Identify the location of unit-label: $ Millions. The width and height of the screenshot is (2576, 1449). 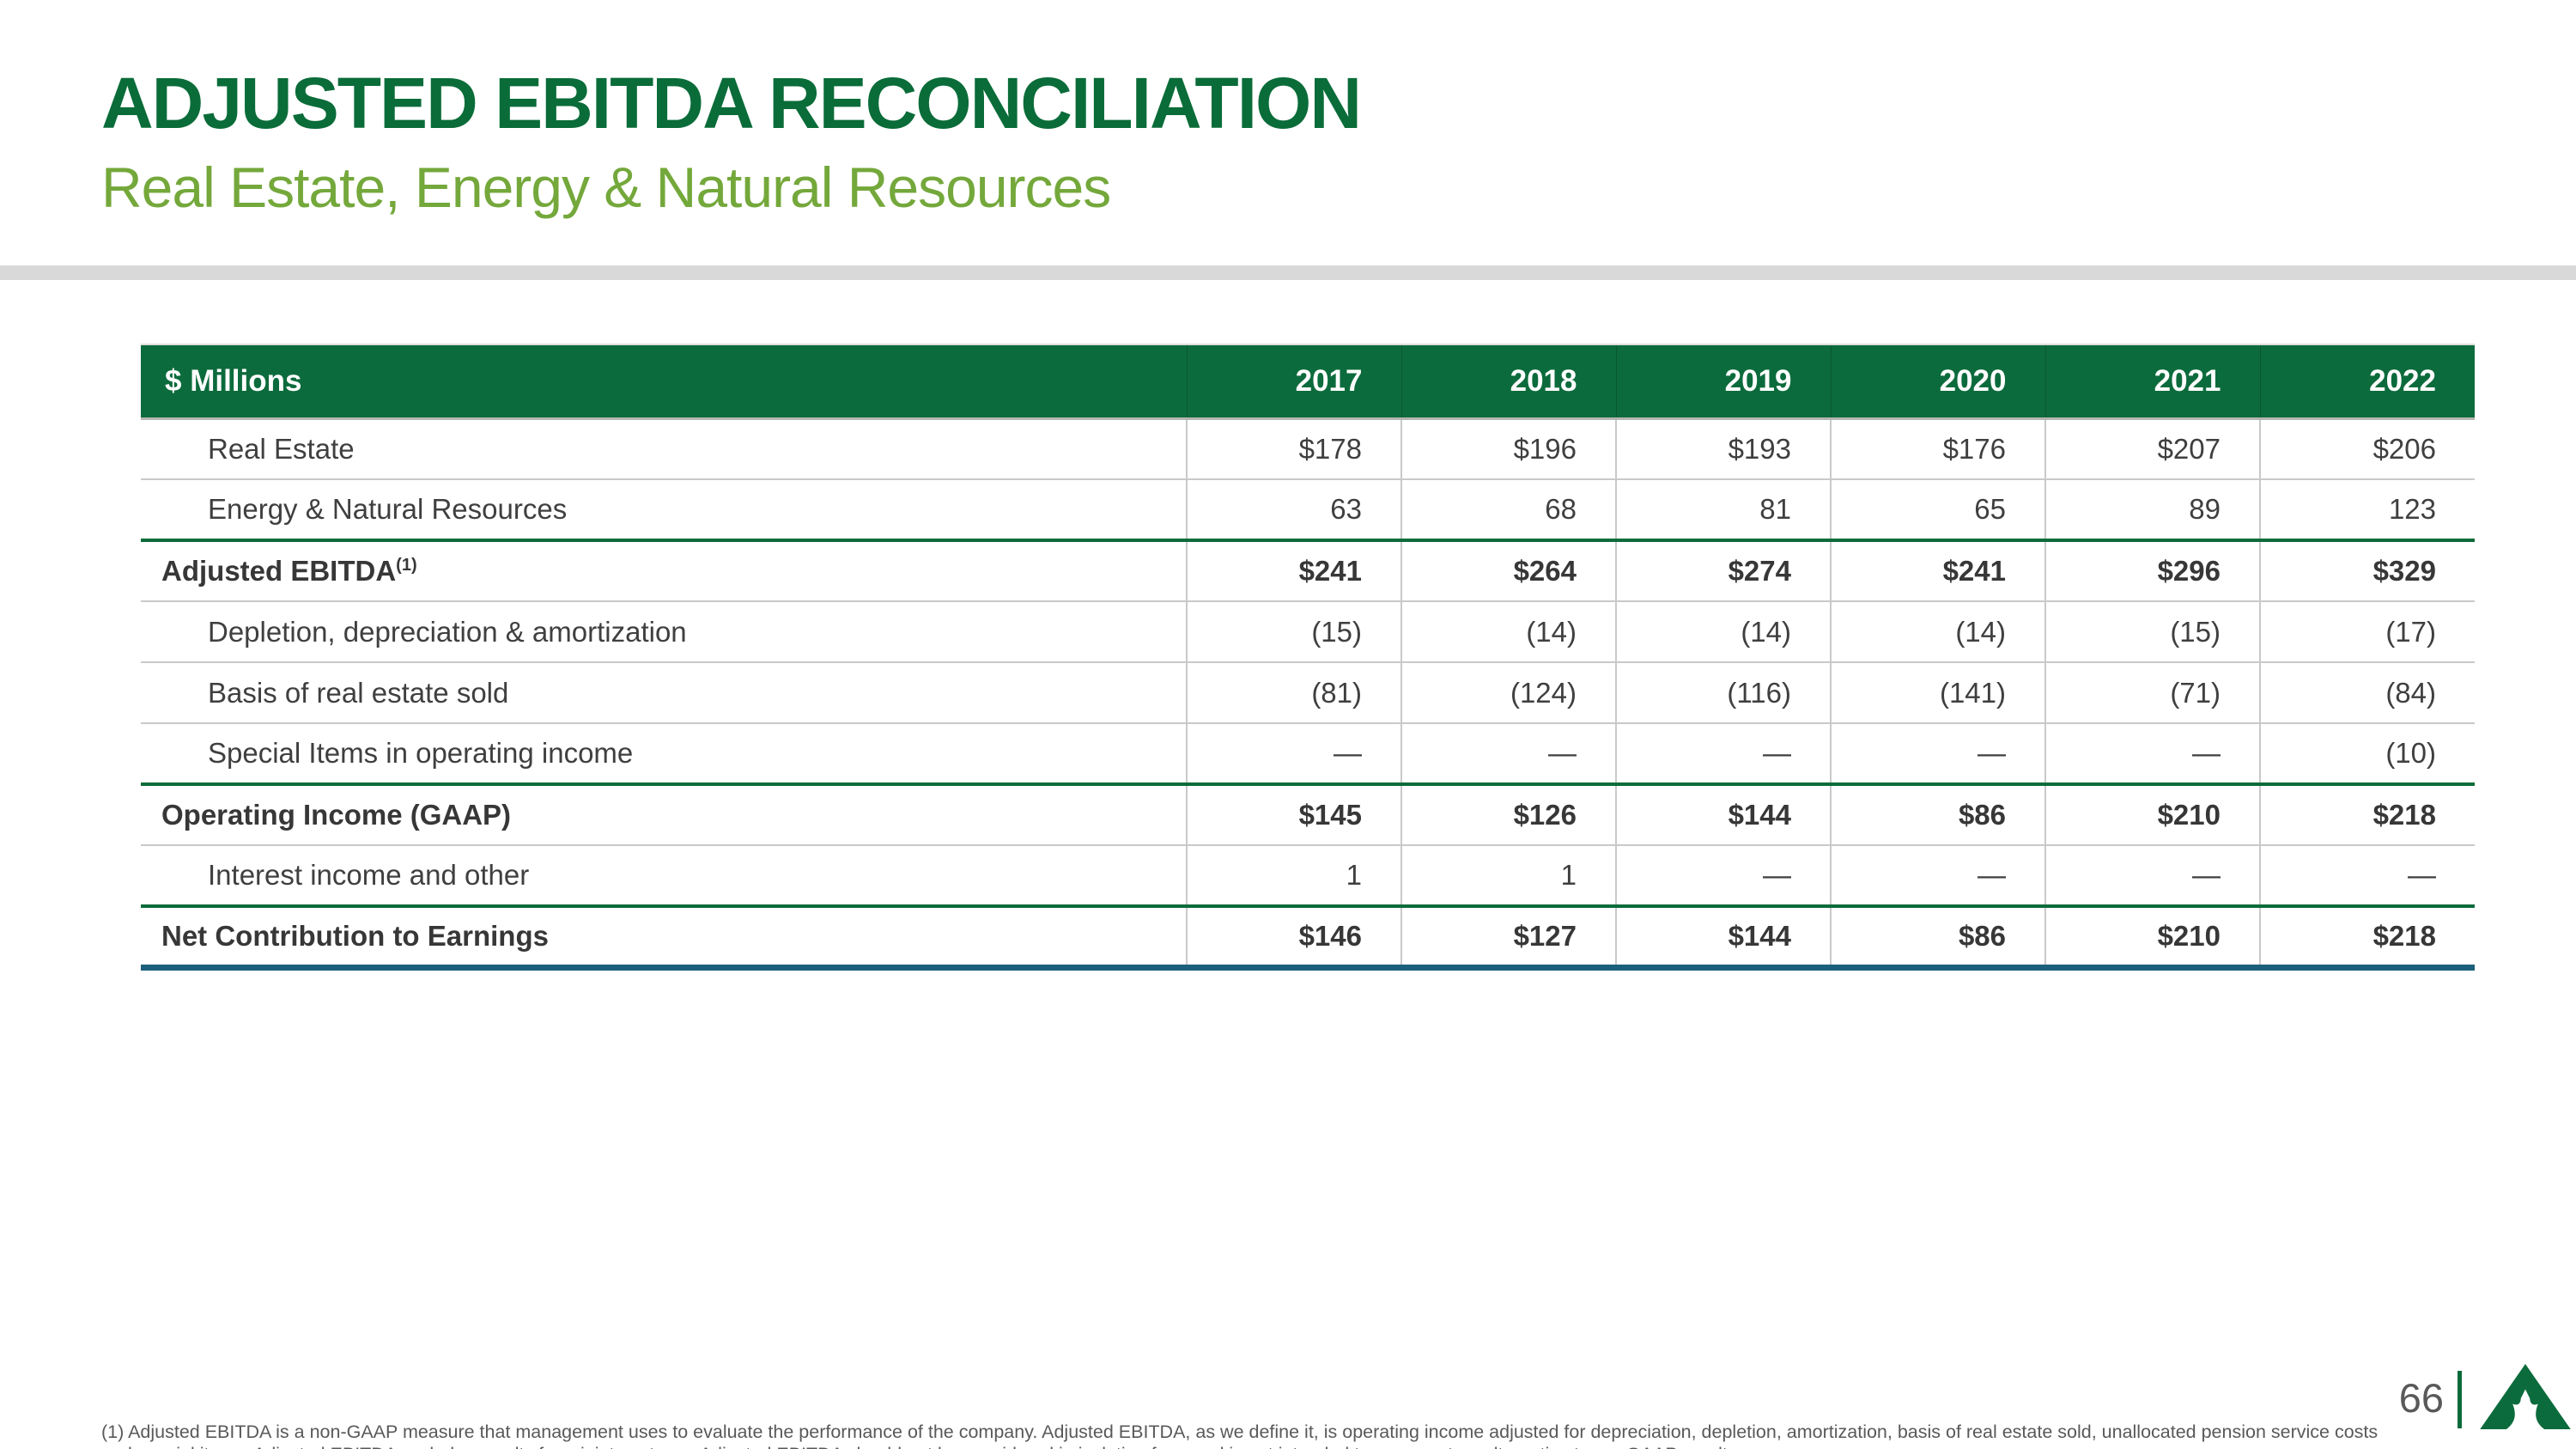
(664, 382).